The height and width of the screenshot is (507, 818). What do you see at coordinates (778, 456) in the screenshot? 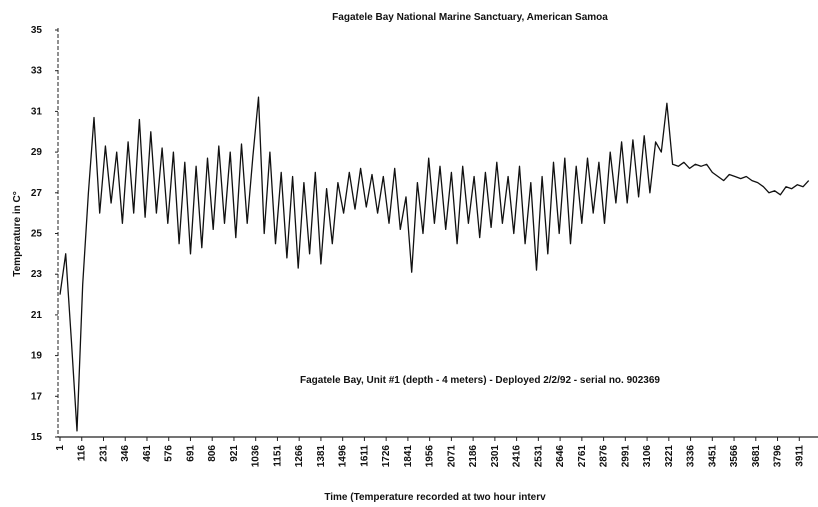
I see `x-tick-label: 3796` at bounding box center [778, 456].